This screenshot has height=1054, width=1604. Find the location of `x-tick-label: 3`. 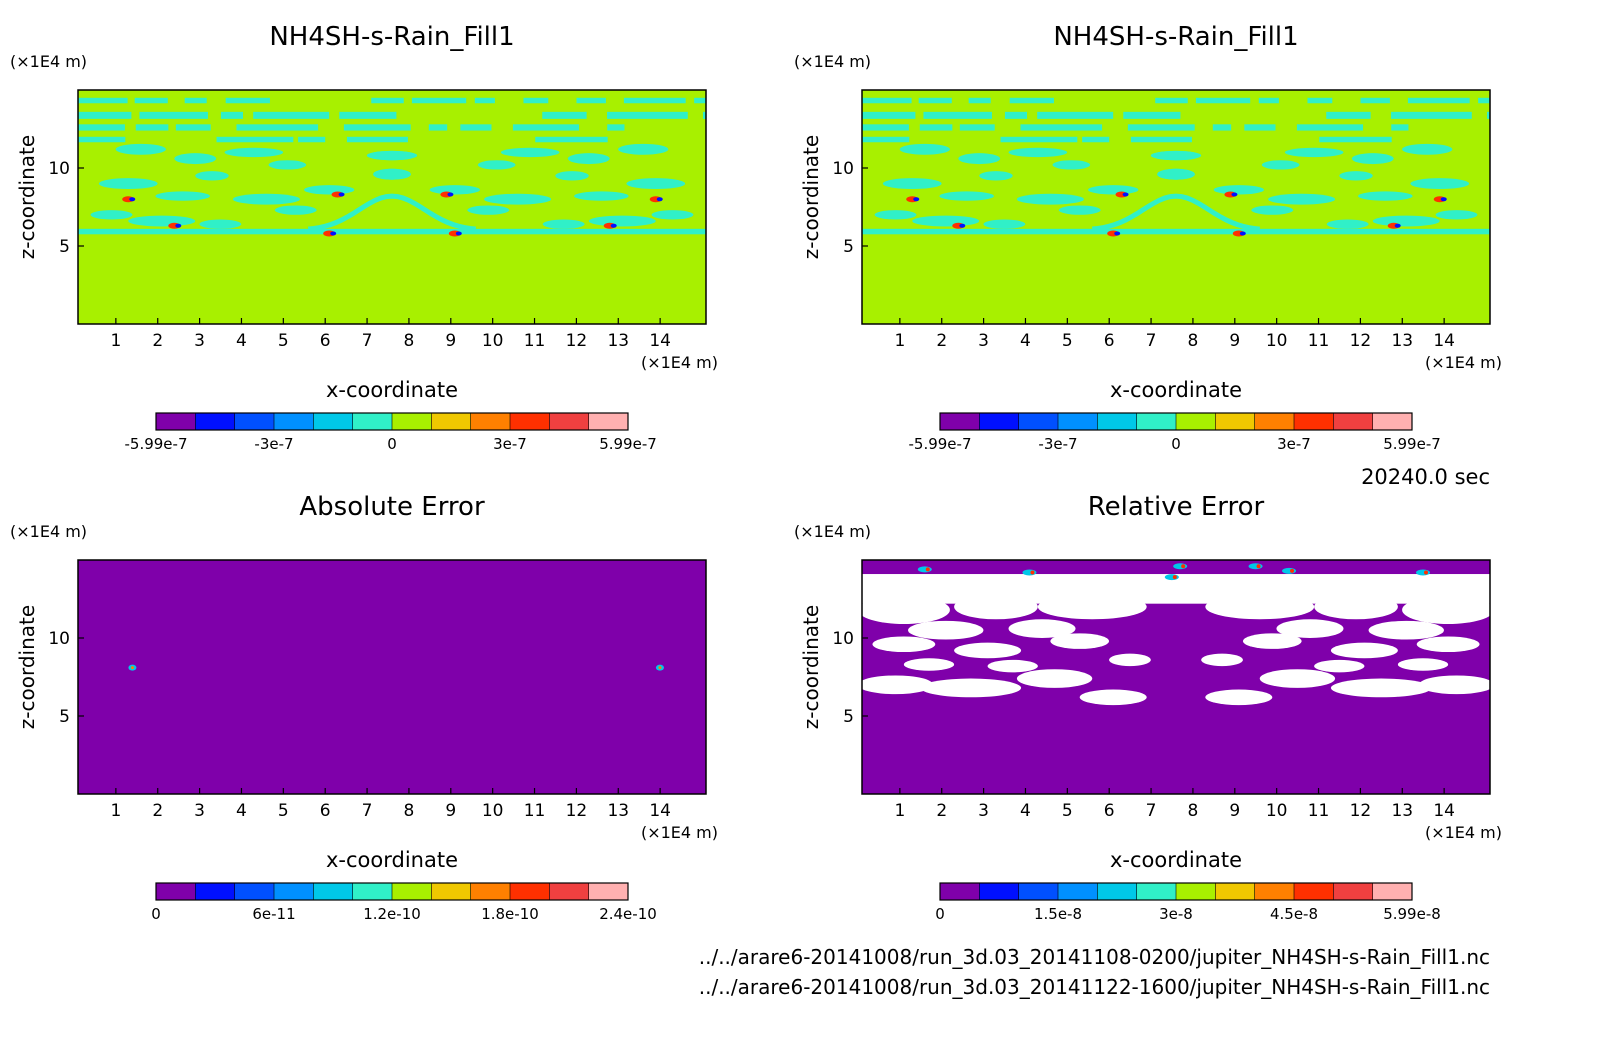

x-tick-label: 3 is located at coordinates (983, 341).